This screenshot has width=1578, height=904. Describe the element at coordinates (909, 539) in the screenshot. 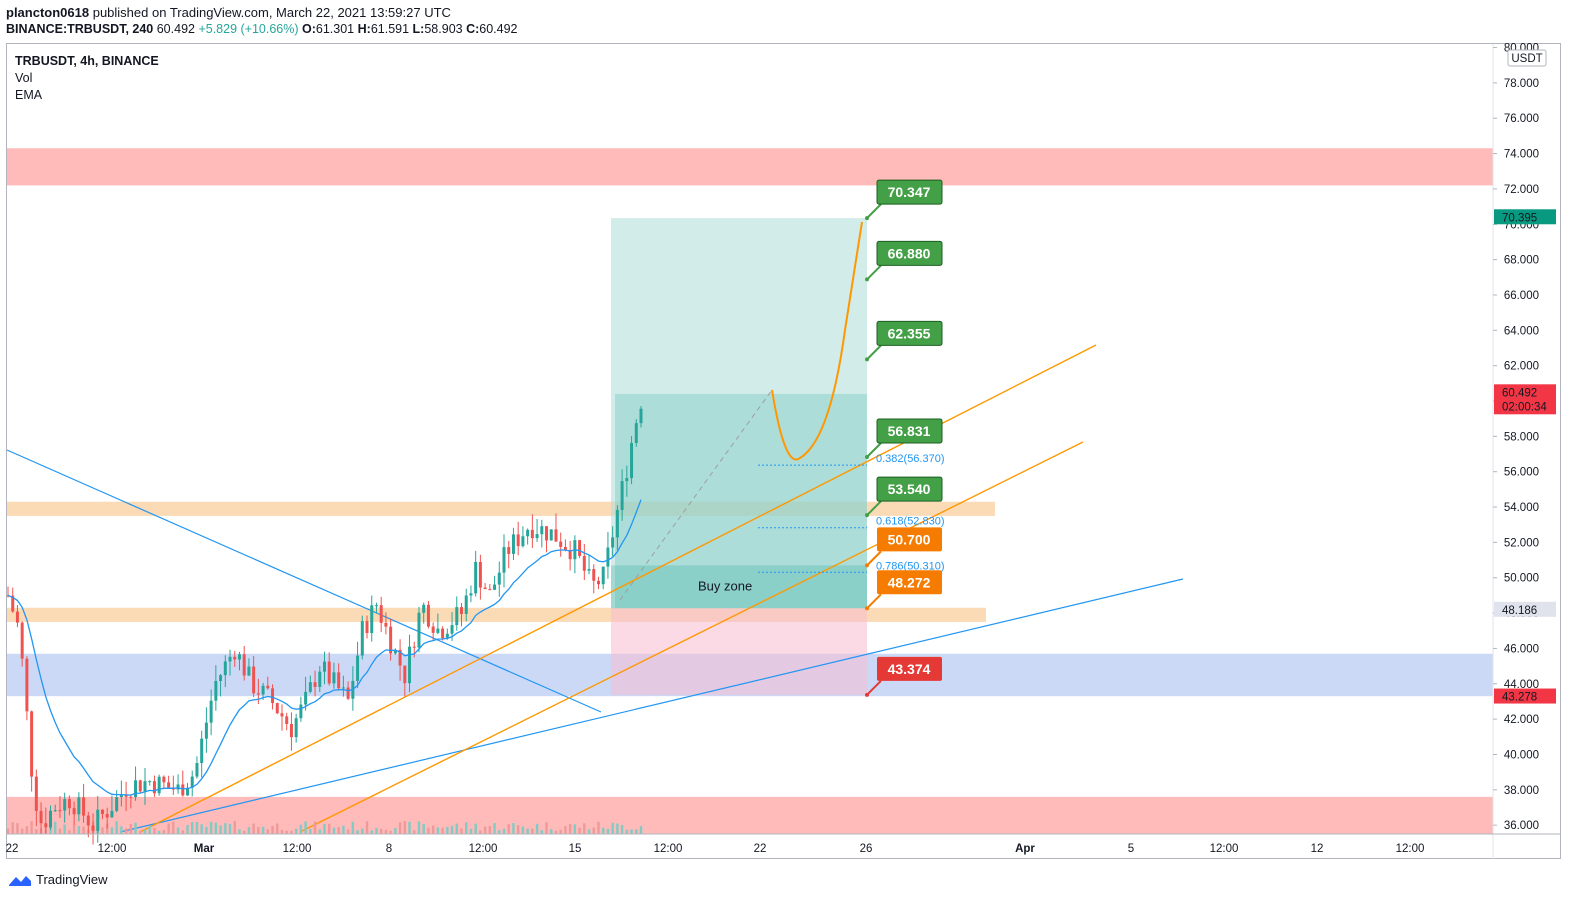

I see `target-box` at that location.